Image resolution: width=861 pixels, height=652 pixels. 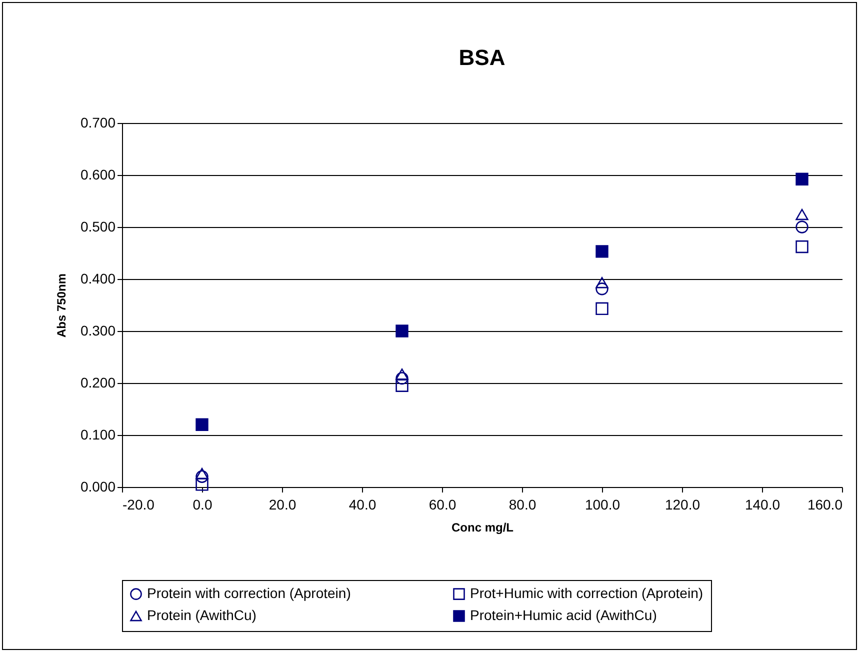 I want to click on x-tick-label: 80.0, so click(x=522, y=504).